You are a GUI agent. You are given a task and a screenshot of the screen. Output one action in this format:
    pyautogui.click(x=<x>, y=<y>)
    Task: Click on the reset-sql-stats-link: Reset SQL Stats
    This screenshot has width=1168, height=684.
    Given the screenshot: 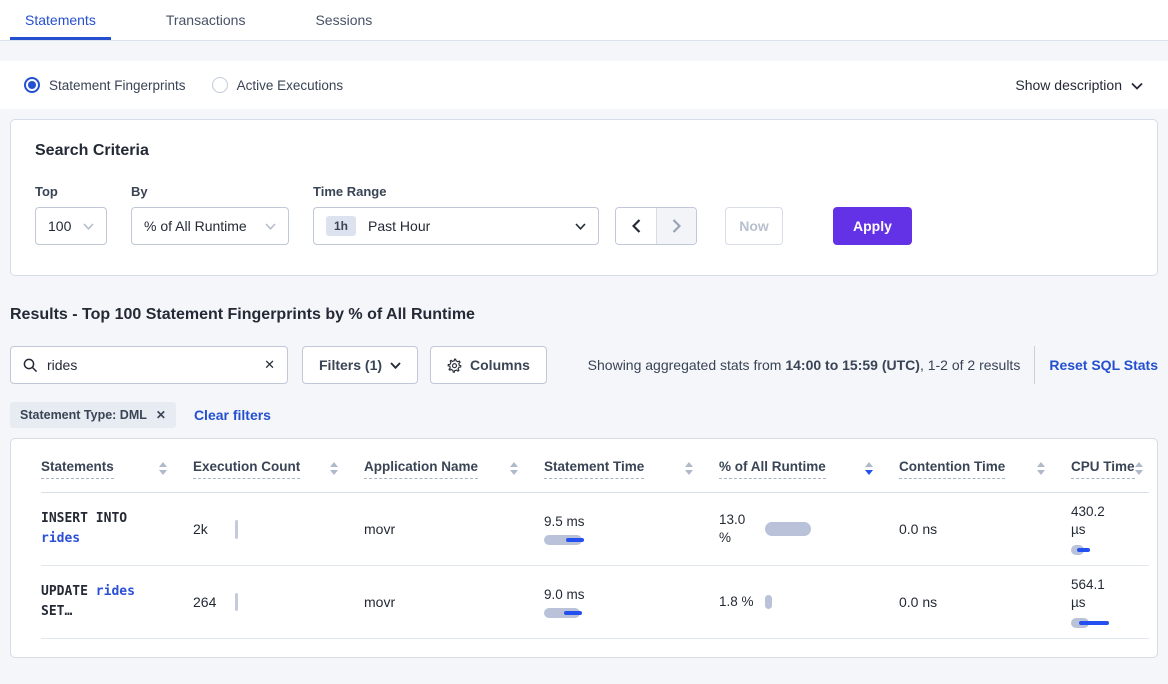 What is the action you would take?
    pyautogui.click(x=1103, y=365)
    